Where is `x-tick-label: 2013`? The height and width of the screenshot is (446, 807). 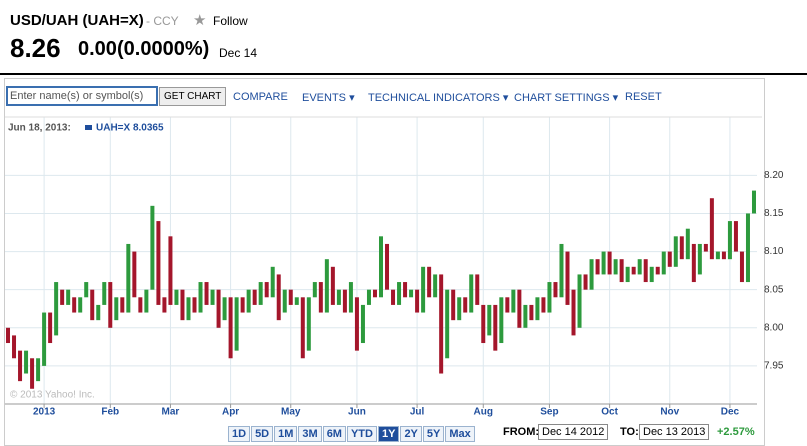 x-tick-label: 2013 is located at coordinates (44, 412).